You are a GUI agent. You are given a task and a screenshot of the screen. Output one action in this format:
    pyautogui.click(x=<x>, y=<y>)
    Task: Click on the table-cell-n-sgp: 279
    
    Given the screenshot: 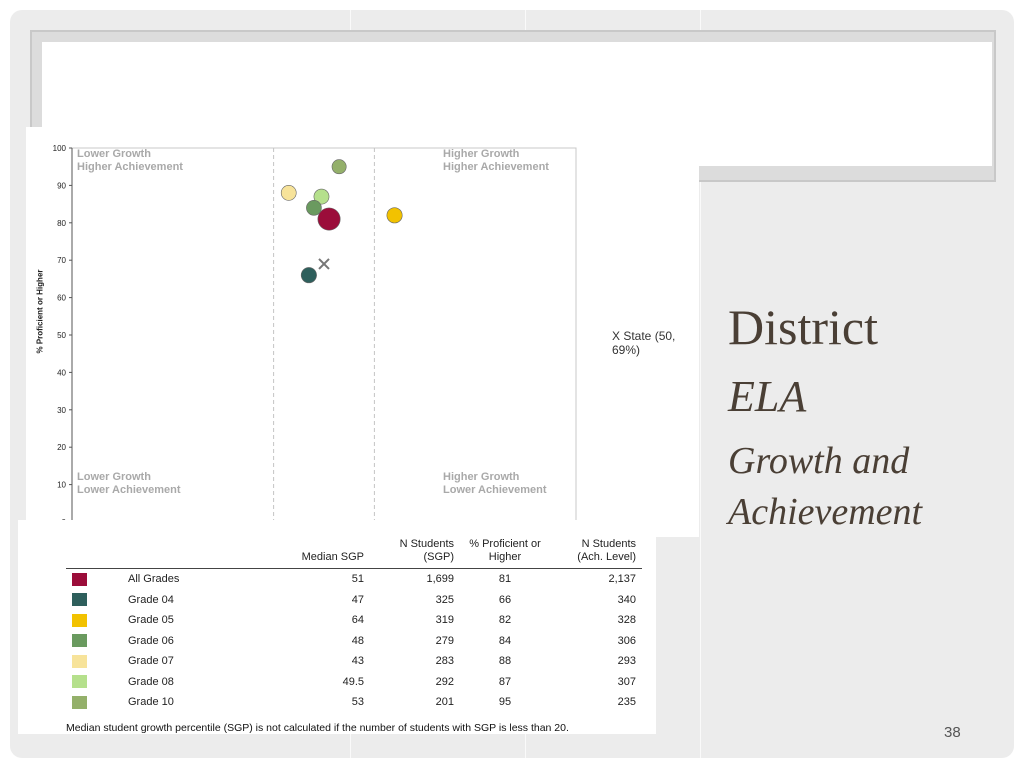 What is the action you would take?
    pyautogui.click(x=444, y=640)
    